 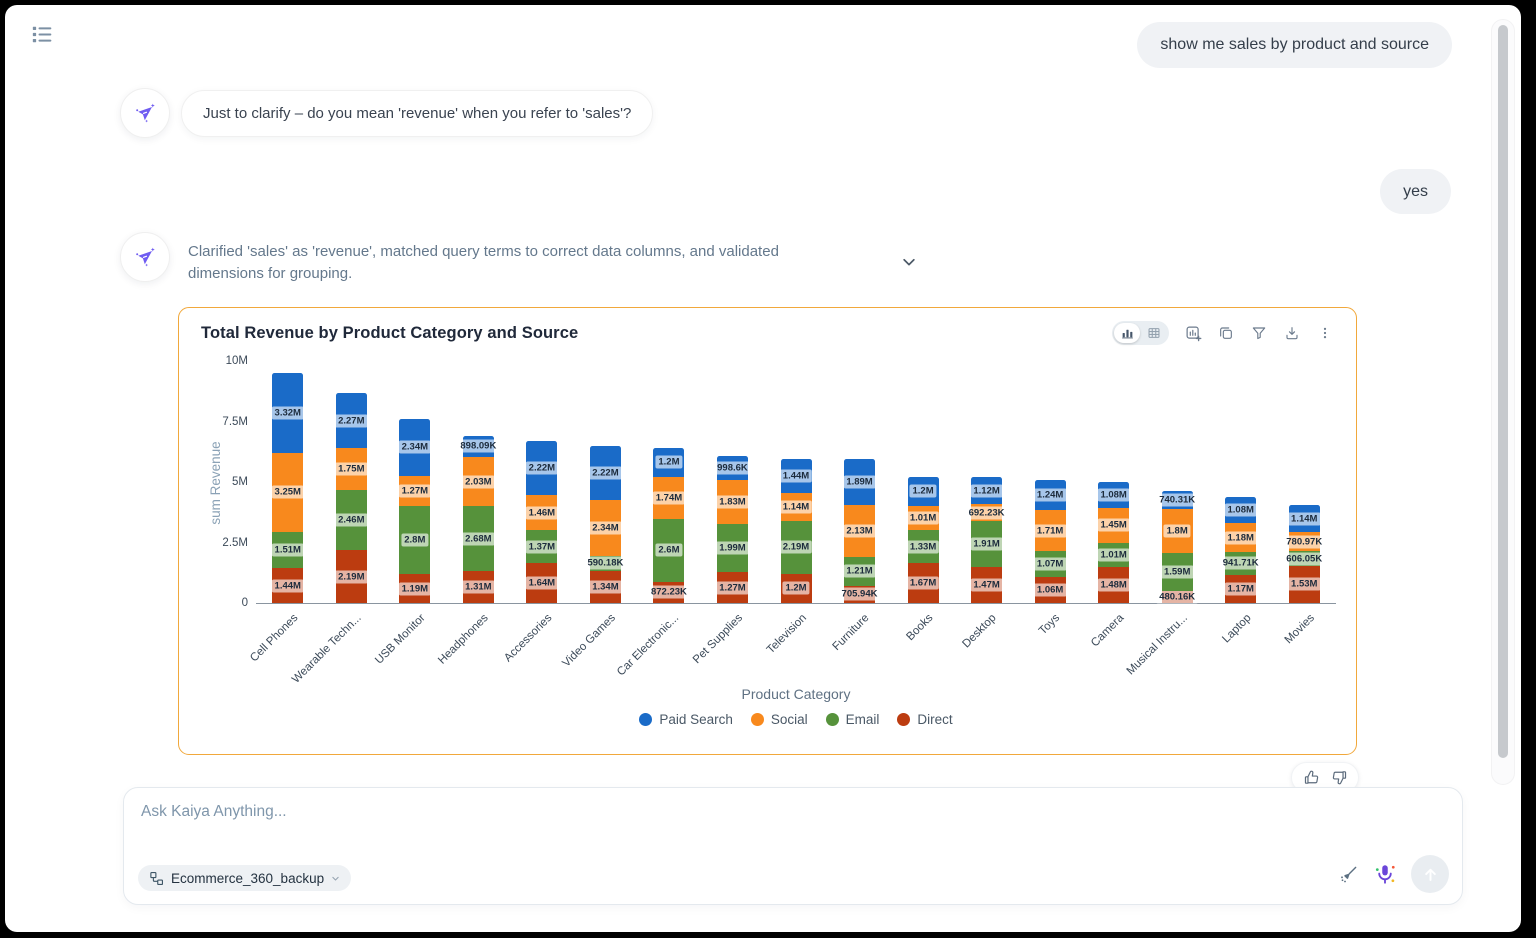 I want to click on thumbs-up-button, so click(x=1311, y=778).